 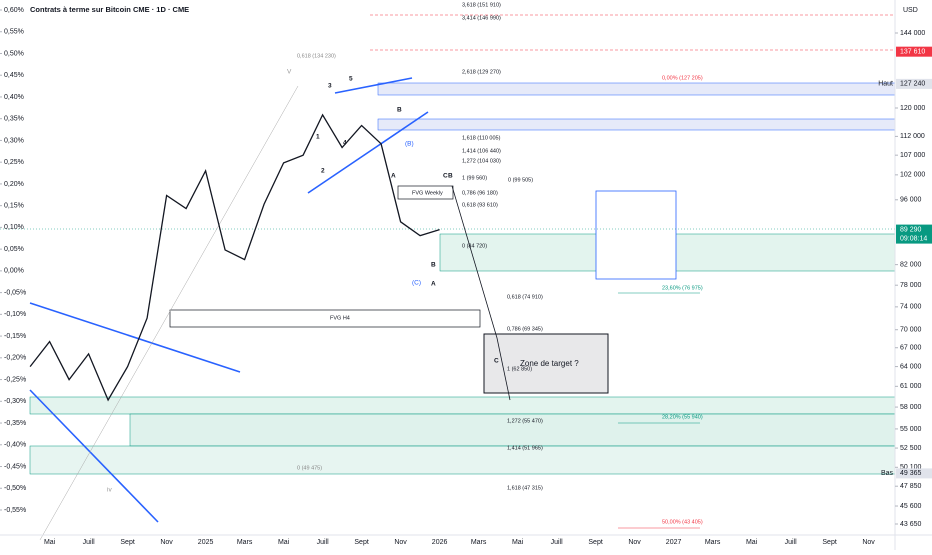 What do you see at coordinates (911, 407) in the screenshot?
I see `y-tick-label: 58 000` at bounding box center [911, 407].